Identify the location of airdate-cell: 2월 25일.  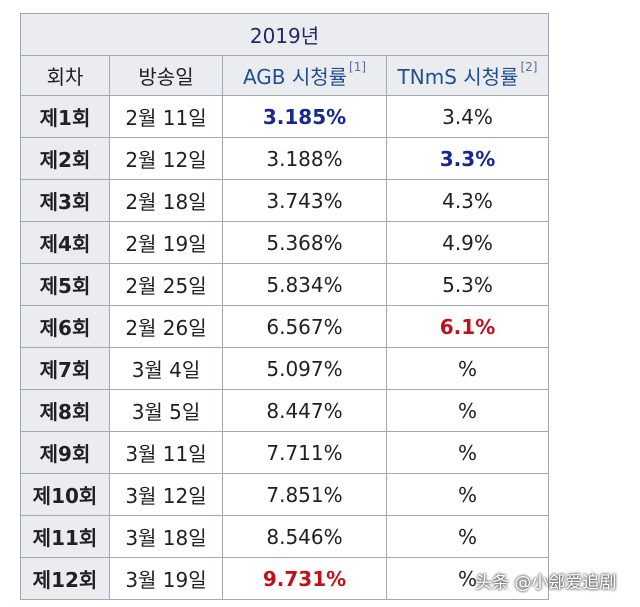
(166, 284).